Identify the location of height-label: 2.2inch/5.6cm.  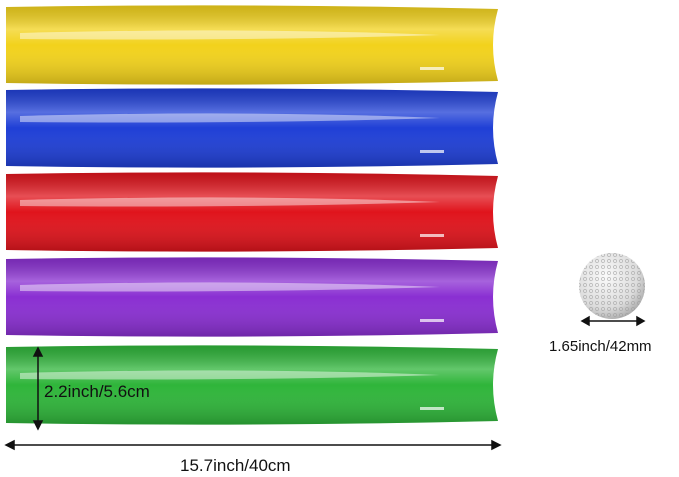
(97, 391).